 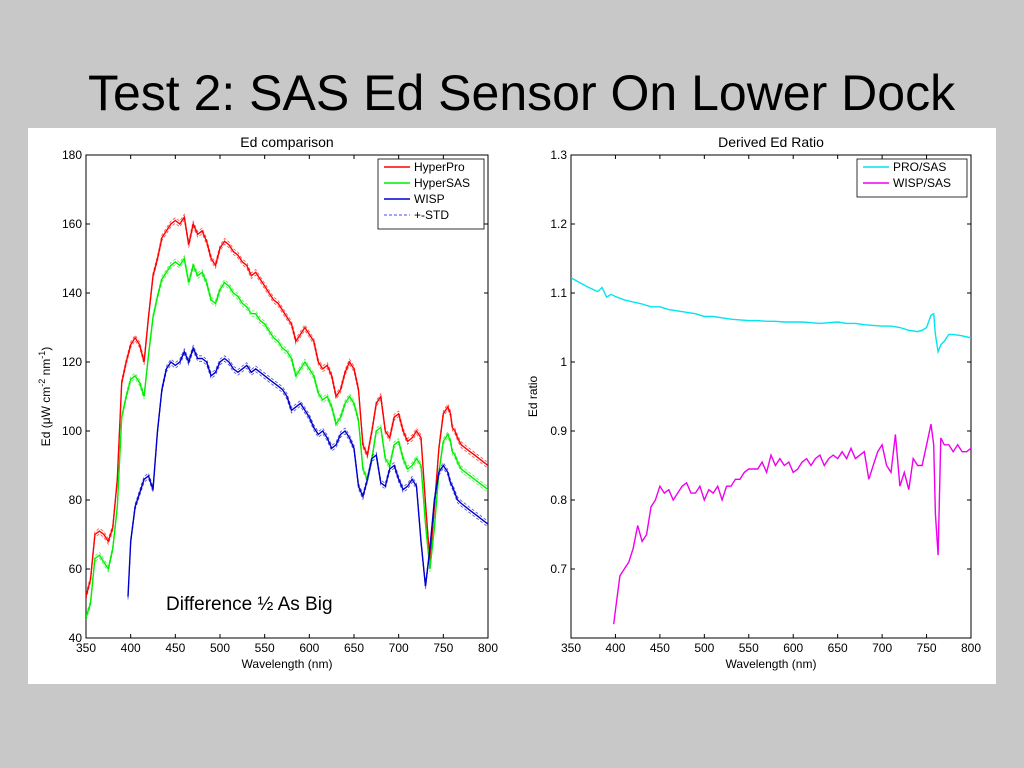 I want to click on y-tick-label: 1.2, so click(x=558, y=224).